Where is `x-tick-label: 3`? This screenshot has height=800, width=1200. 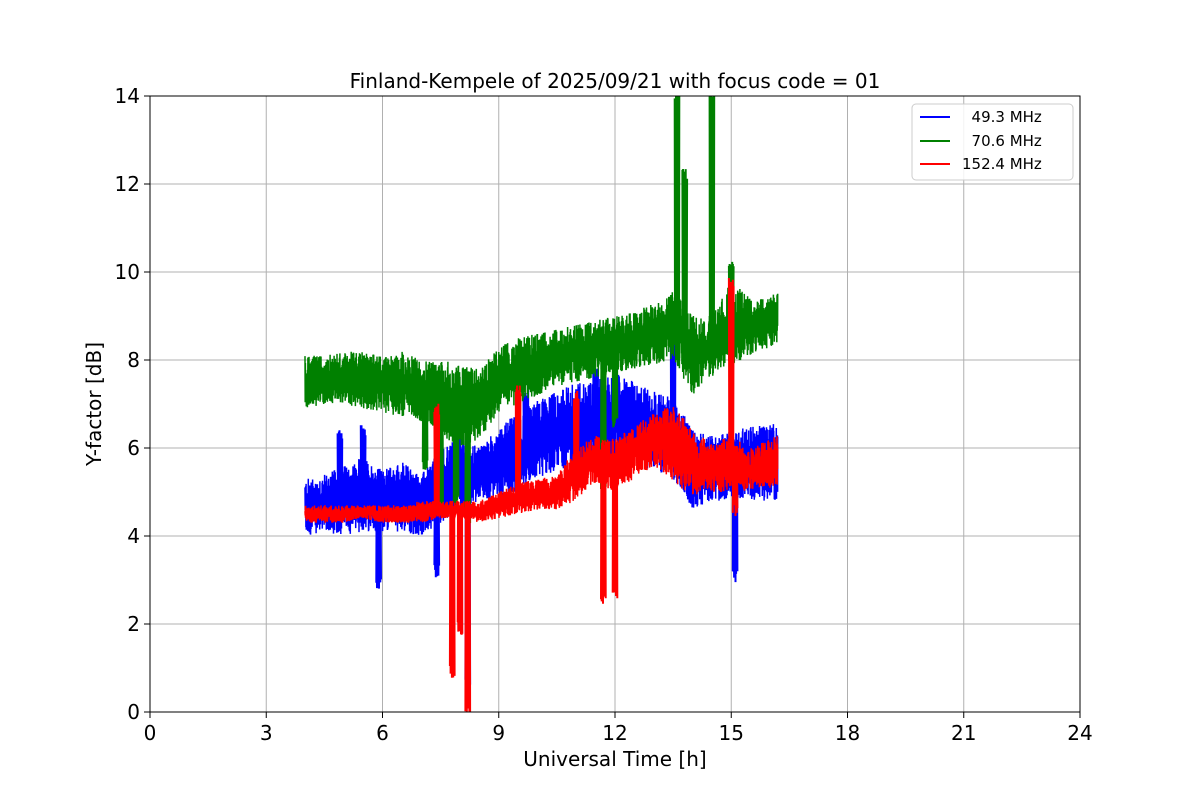
x-tick-label: 3 is located at coordinates (266, 733).